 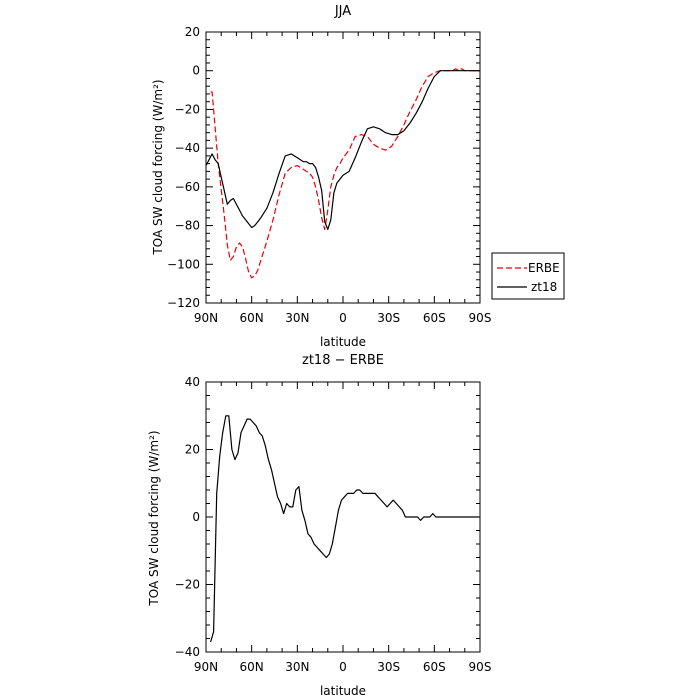 I want to click on bottom-chart-title: zt18 − ERBE, so click(x=343, y=360).